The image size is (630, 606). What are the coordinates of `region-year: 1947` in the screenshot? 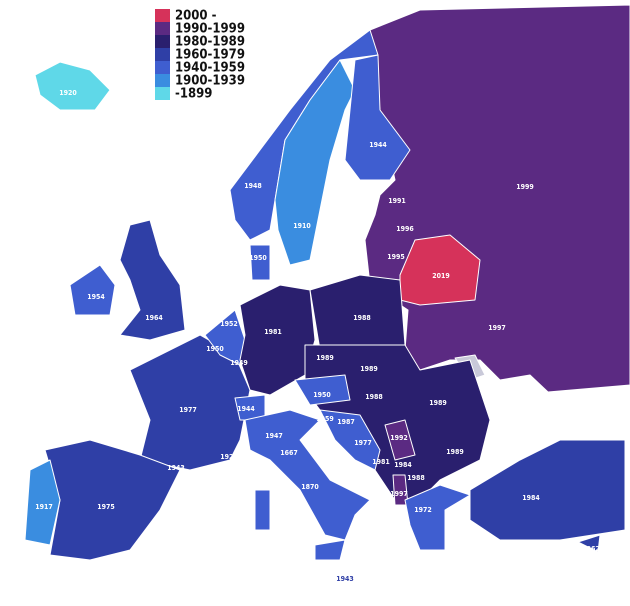 It's located at (274, 436).